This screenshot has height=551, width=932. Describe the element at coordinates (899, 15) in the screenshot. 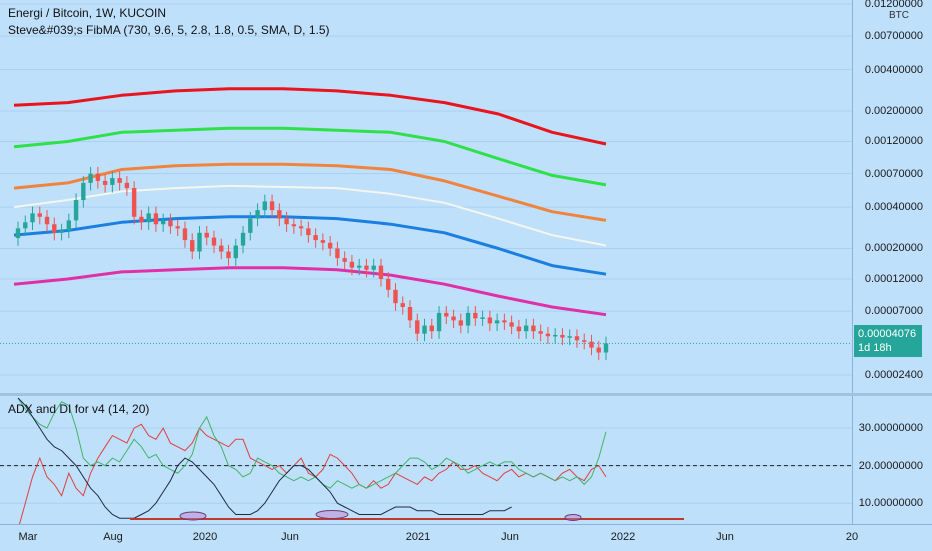

I see `unit-label: BTC` at that location.